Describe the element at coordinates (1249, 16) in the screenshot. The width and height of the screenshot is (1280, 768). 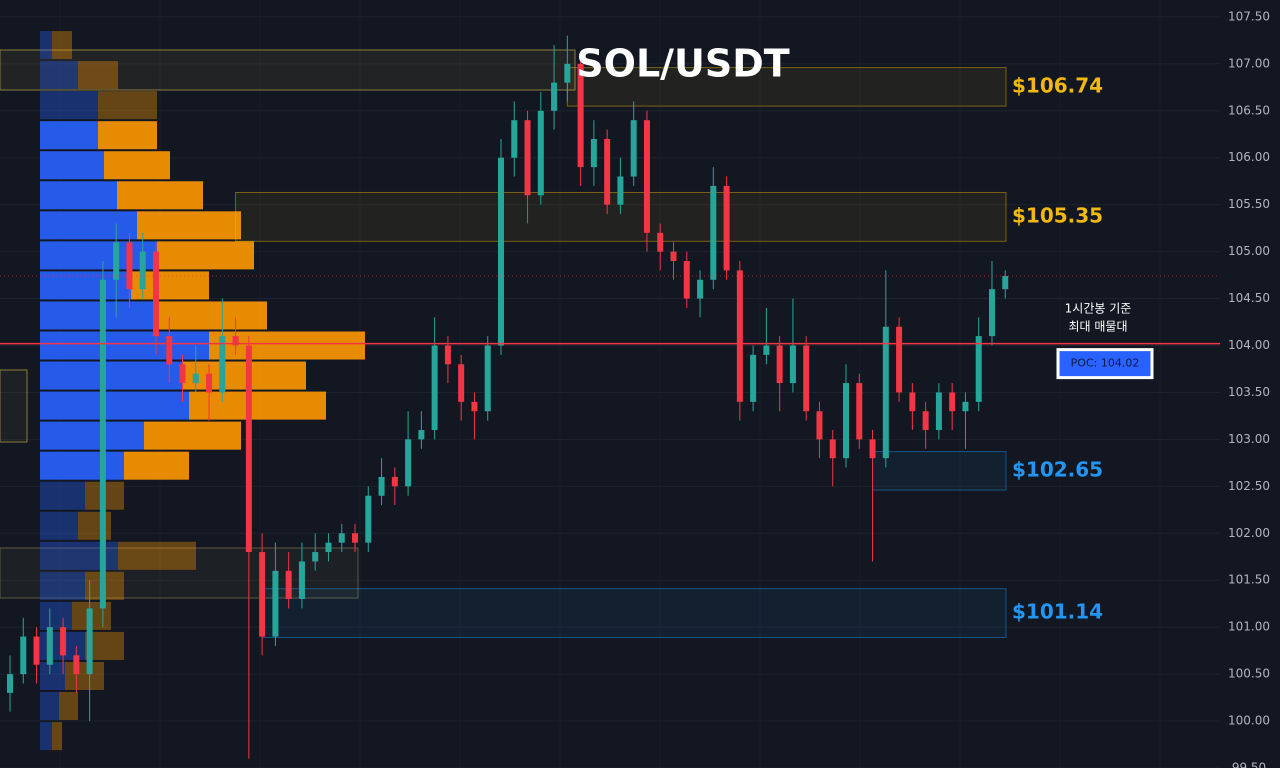
I see `y-tick-label: 107.50` at that location.